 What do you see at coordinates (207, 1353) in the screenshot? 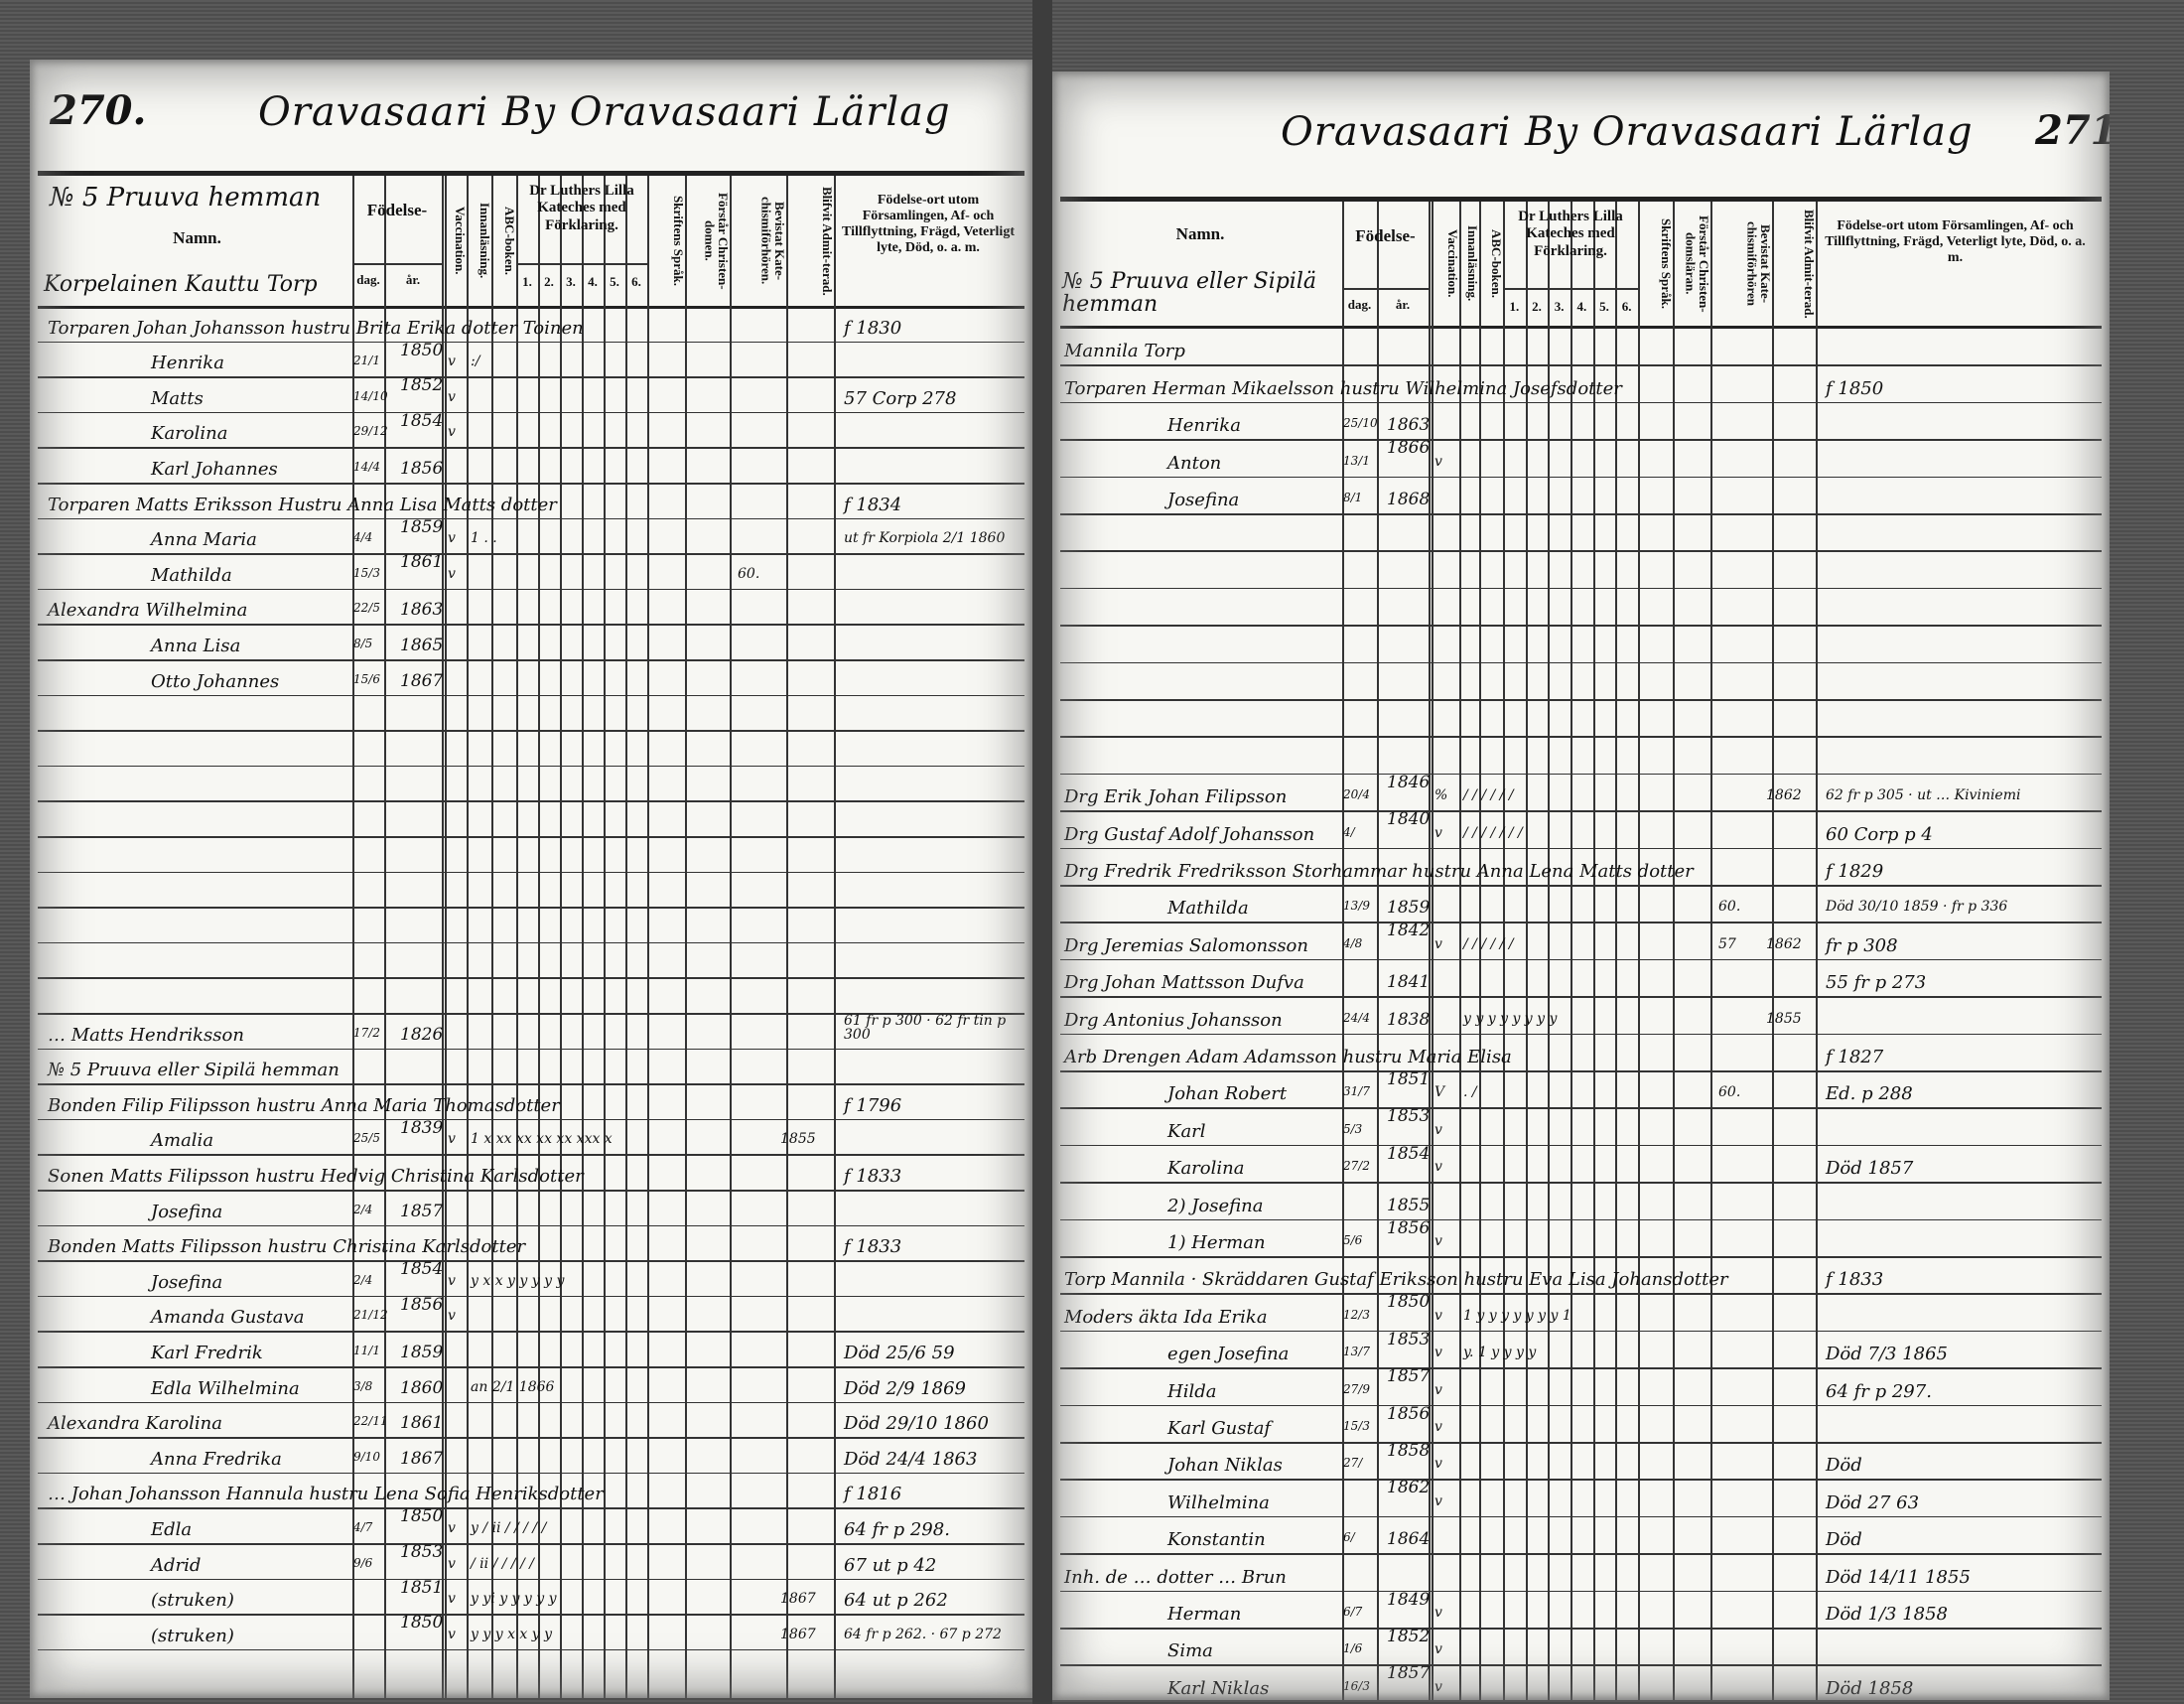
I see `entry-name: Karl Fredrik` at bounding box center [207, 1353].